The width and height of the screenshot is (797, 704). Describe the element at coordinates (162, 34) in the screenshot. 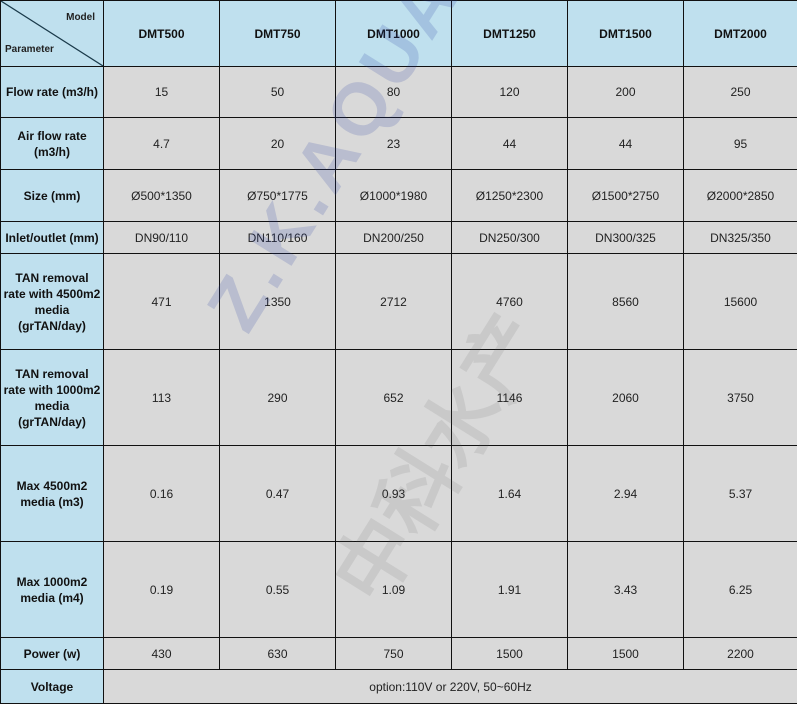

I see `model-header: DMT500` at that location.